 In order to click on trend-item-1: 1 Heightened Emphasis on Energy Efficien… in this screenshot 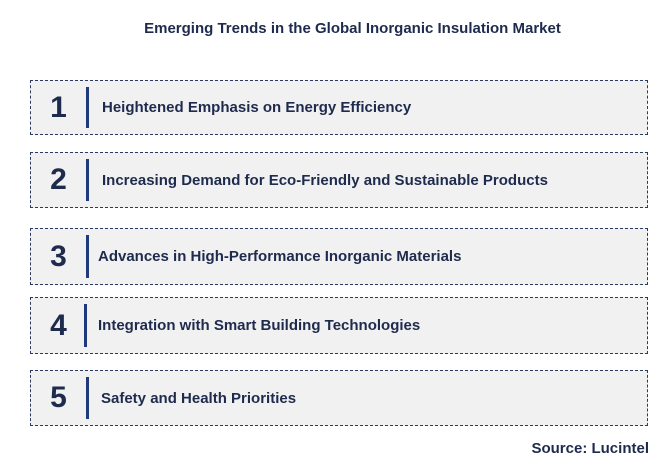, I will do `click(339, 107)`.